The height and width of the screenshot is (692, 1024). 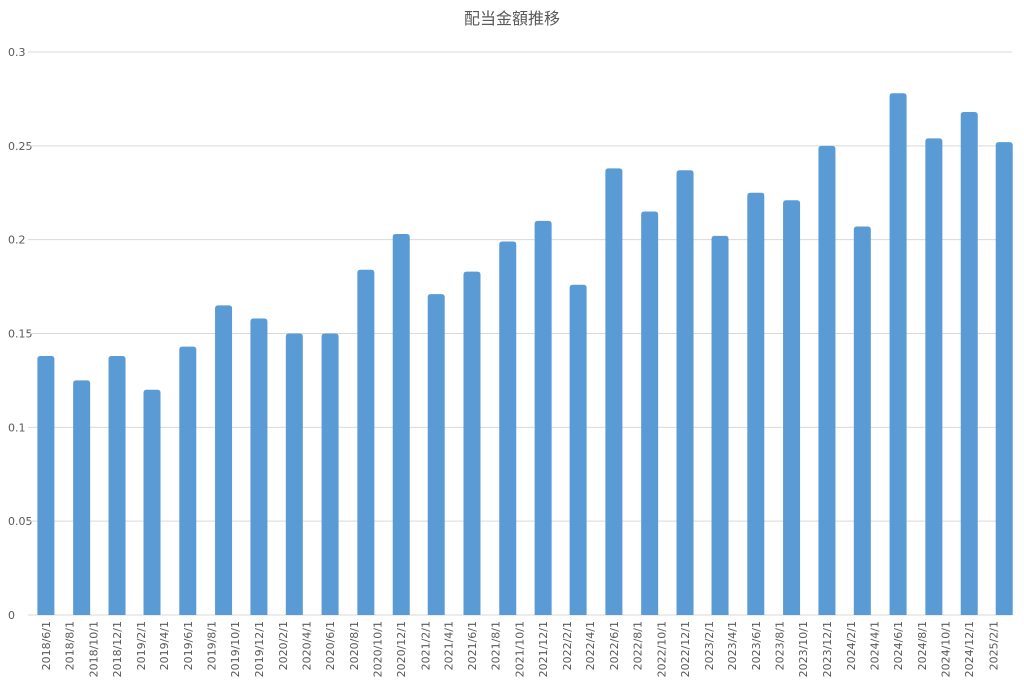 What do you see at coordinates (512, 18) in the screenshot?
I see `chart-title: 配当金額推移` at bounding box center [512, 18].